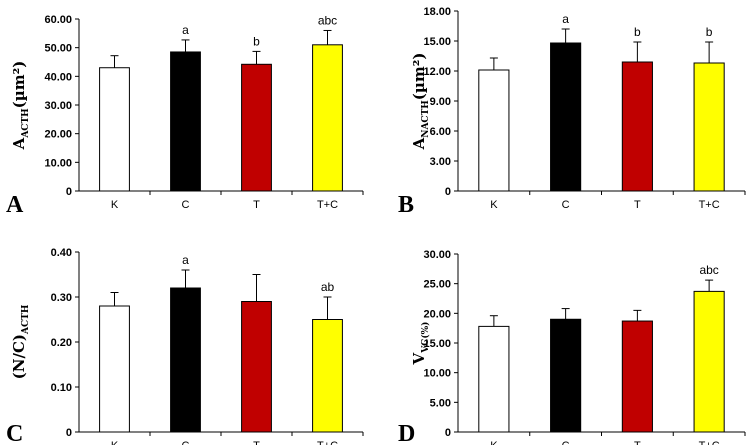 This screenshot has width=753, height=445. Describe the element at coordinates (426, 119) in the screenshot. I see `y-axis-label-subscript: NACTH` at that location.